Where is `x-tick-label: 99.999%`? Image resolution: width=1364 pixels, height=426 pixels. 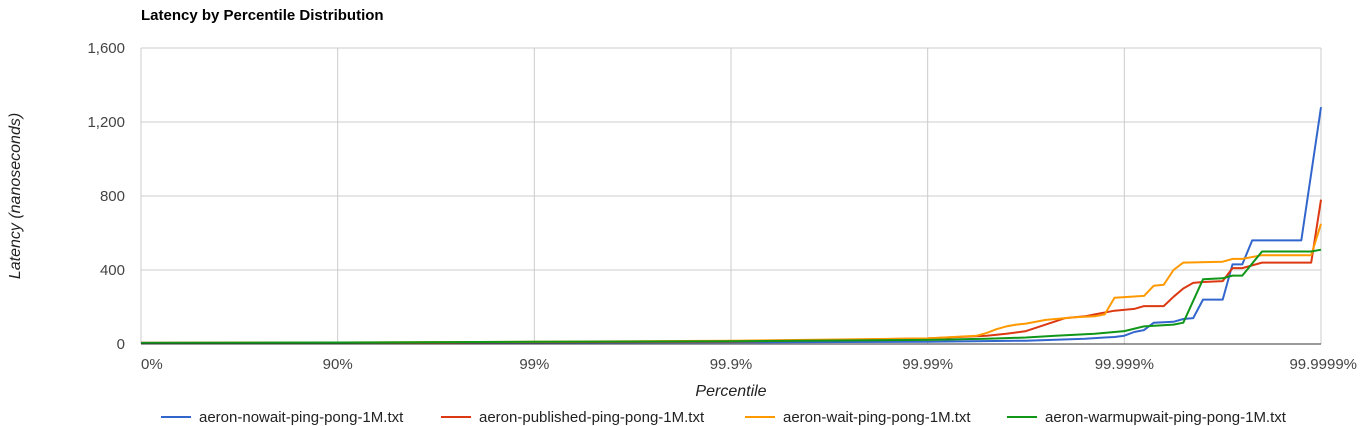 x-tick-label: 99.999% is located at coordinates (1124, 364).